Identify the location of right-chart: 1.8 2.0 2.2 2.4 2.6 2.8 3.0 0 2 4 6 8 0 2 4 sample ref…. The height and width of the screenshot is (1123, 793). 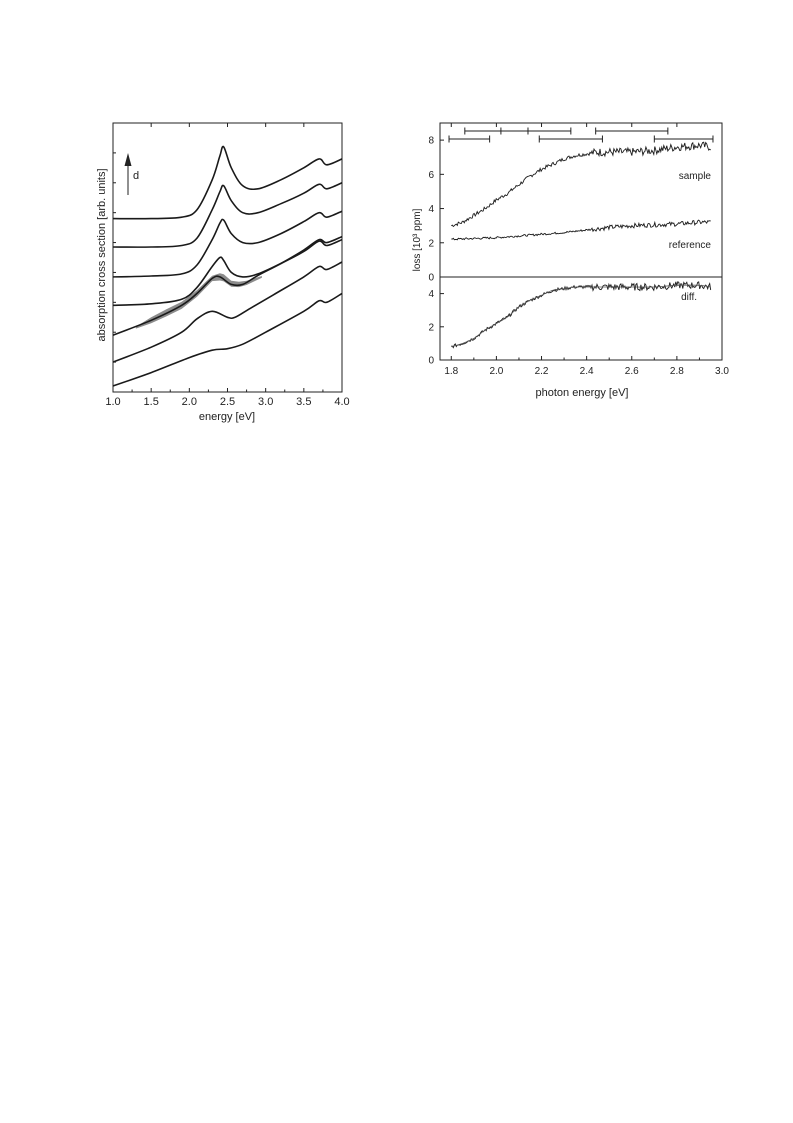
(570, 260).